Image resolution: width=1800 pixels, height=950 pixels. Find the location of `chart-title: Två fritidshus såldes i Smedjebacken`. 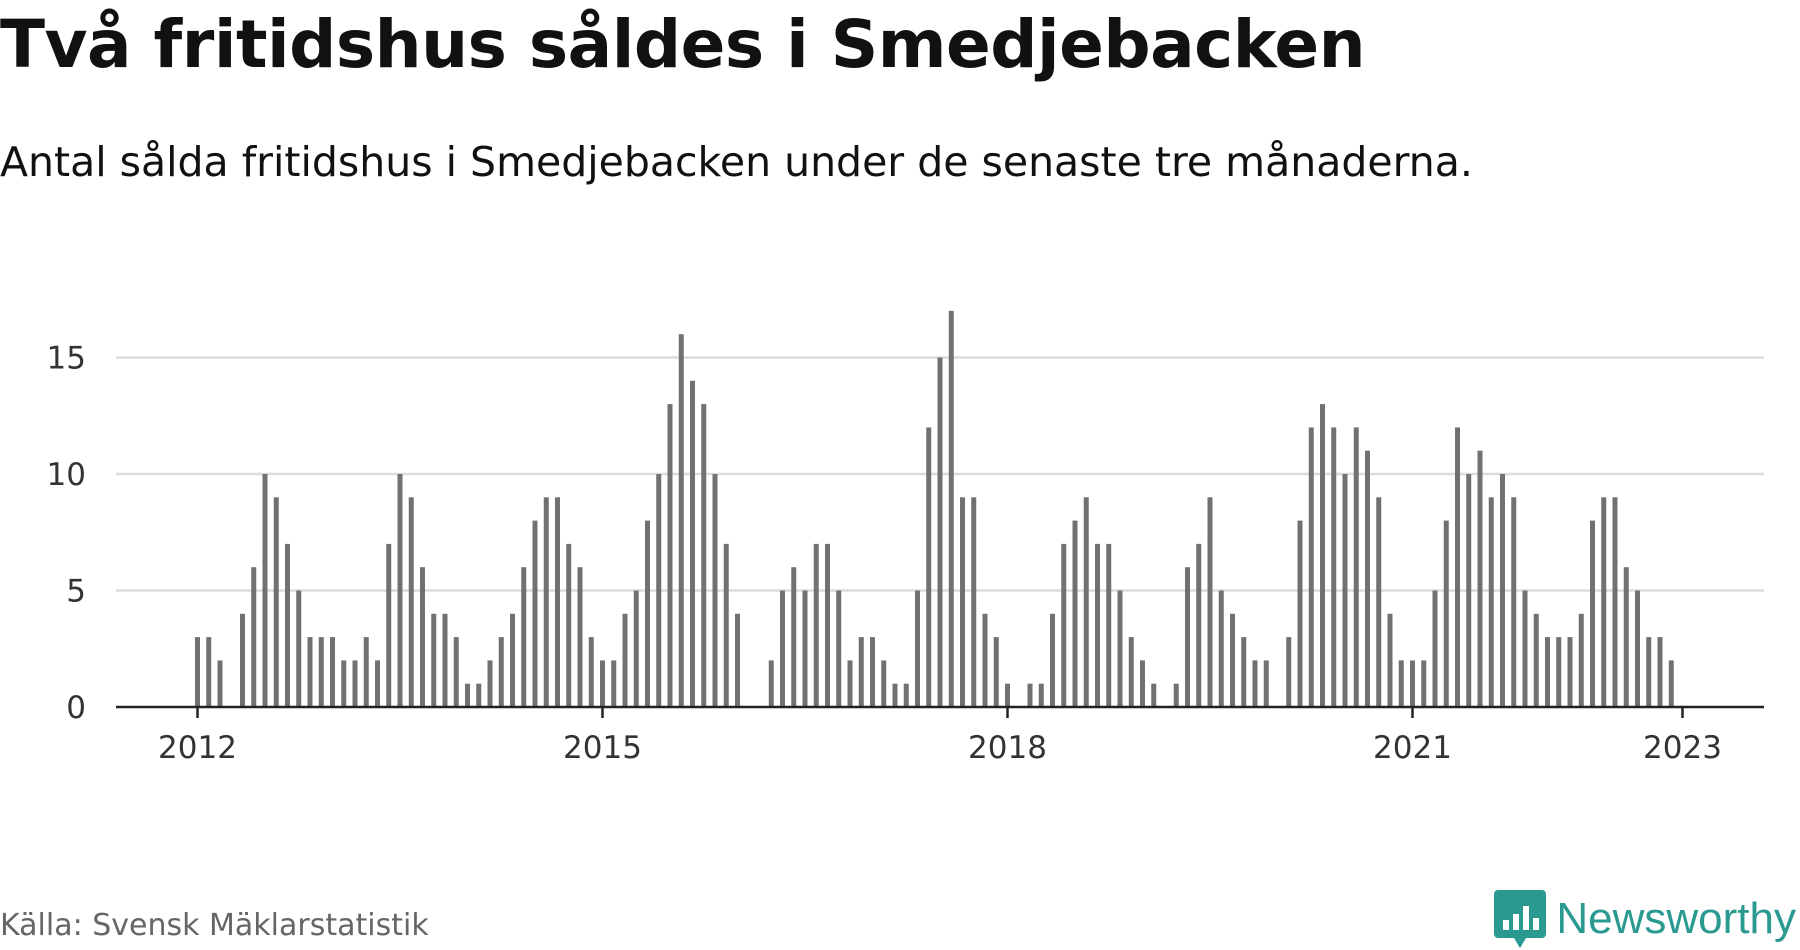

chart-title: Två fritidshus såldes i Smedjebacken is located at coordinates (683, 44).